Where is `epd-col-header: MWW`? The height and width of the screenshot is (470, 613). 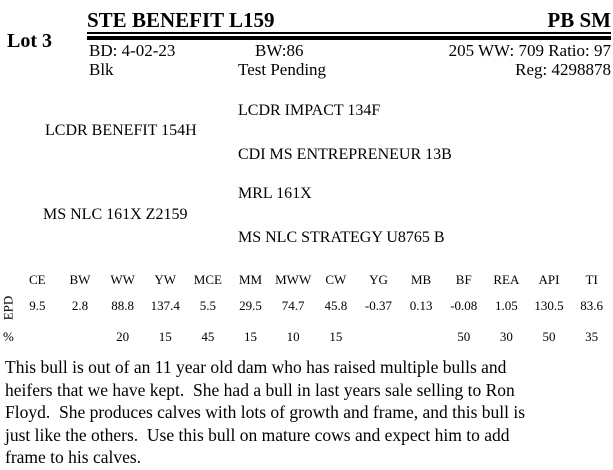
epd-col-header: MWW is located at coordinates (293, 279).